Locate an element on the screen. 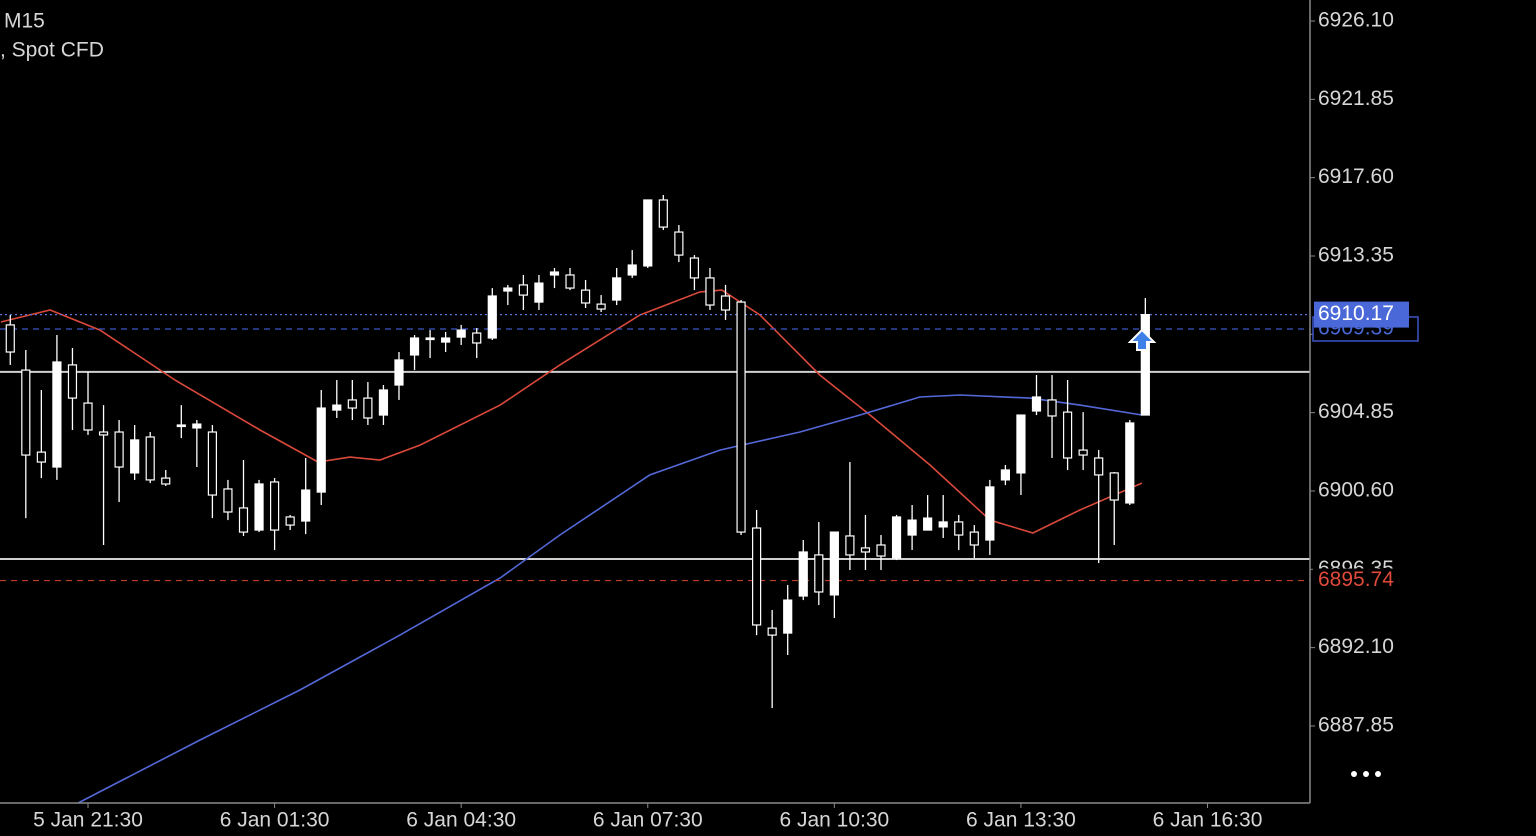  x-tick-label: 6 Jan 01:30 is located at coordinates (275, 820).